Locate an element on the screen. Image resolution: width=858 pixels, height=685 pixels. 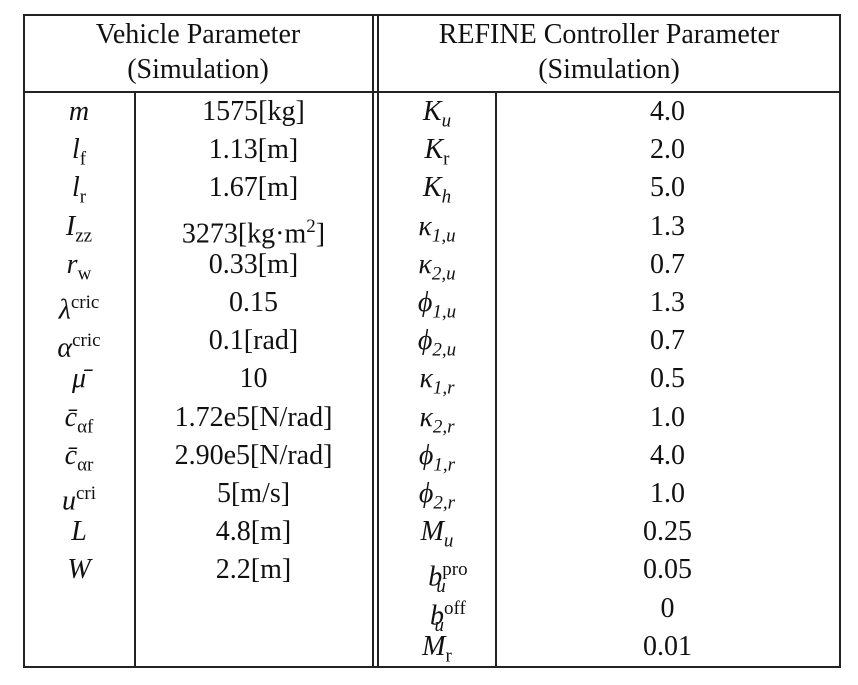
vehicle-param-symbol: c̄αf is located at coordinates (79, 419).